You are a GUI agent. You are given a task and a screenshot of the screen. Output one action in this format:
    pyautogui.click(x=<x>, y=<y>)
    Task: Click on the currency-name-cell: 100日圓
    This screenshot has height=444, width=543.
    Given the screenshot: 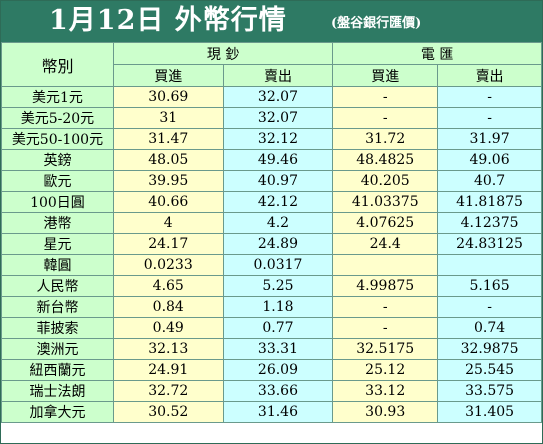 What is the action you would take?
    pyautogui.click(x=57, y=202)
    